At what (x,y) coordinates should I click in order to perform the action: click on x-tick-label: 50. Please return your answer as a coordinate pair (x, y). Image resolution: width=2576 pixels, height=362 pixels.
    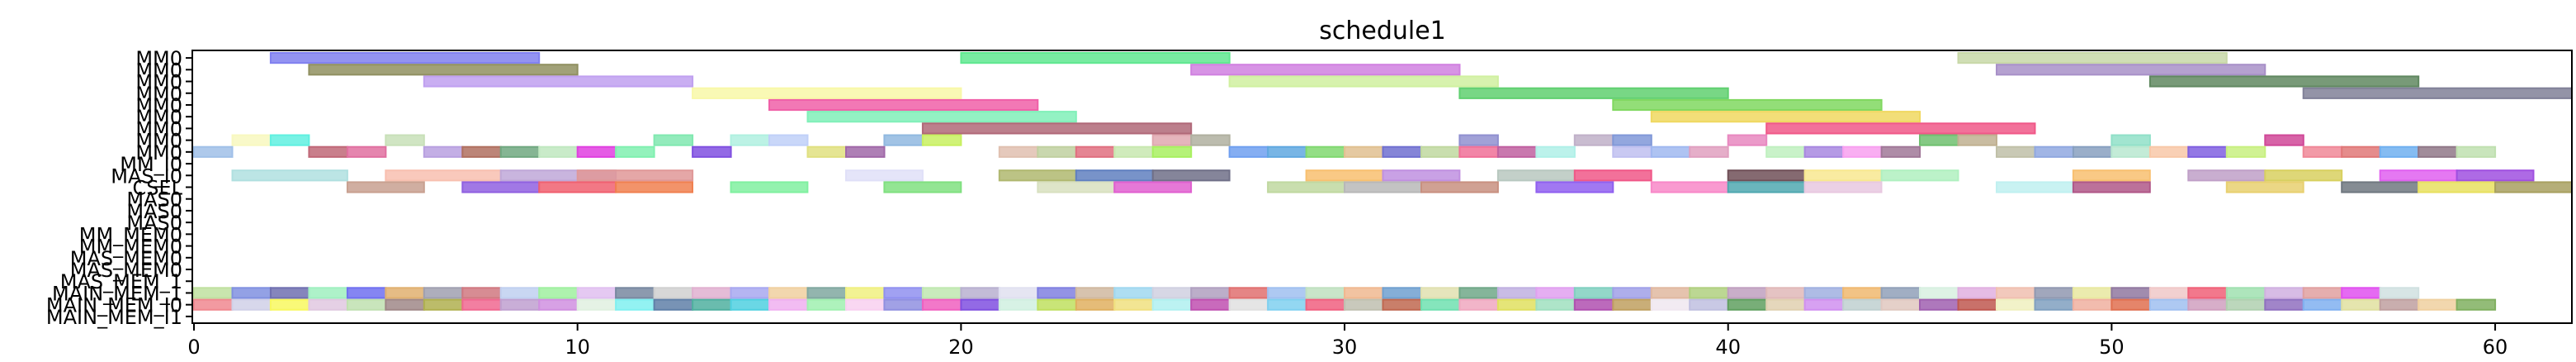
    Looking at the image, I should click on (2112, 347).